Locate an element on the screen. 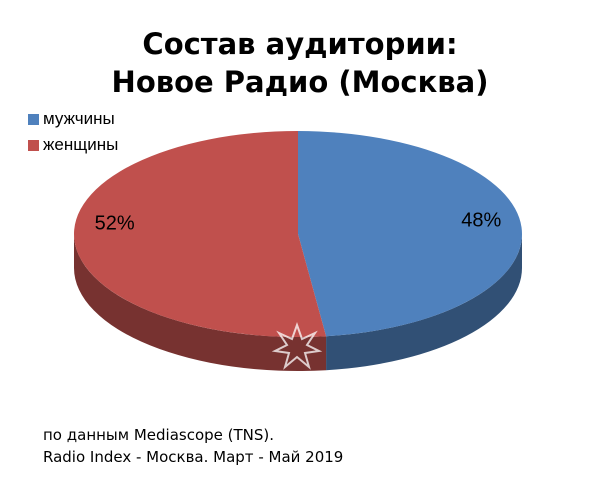 The width and height of the screenshot is (600, 480). data-label-men: 48% is located at coordinates (481, 221).